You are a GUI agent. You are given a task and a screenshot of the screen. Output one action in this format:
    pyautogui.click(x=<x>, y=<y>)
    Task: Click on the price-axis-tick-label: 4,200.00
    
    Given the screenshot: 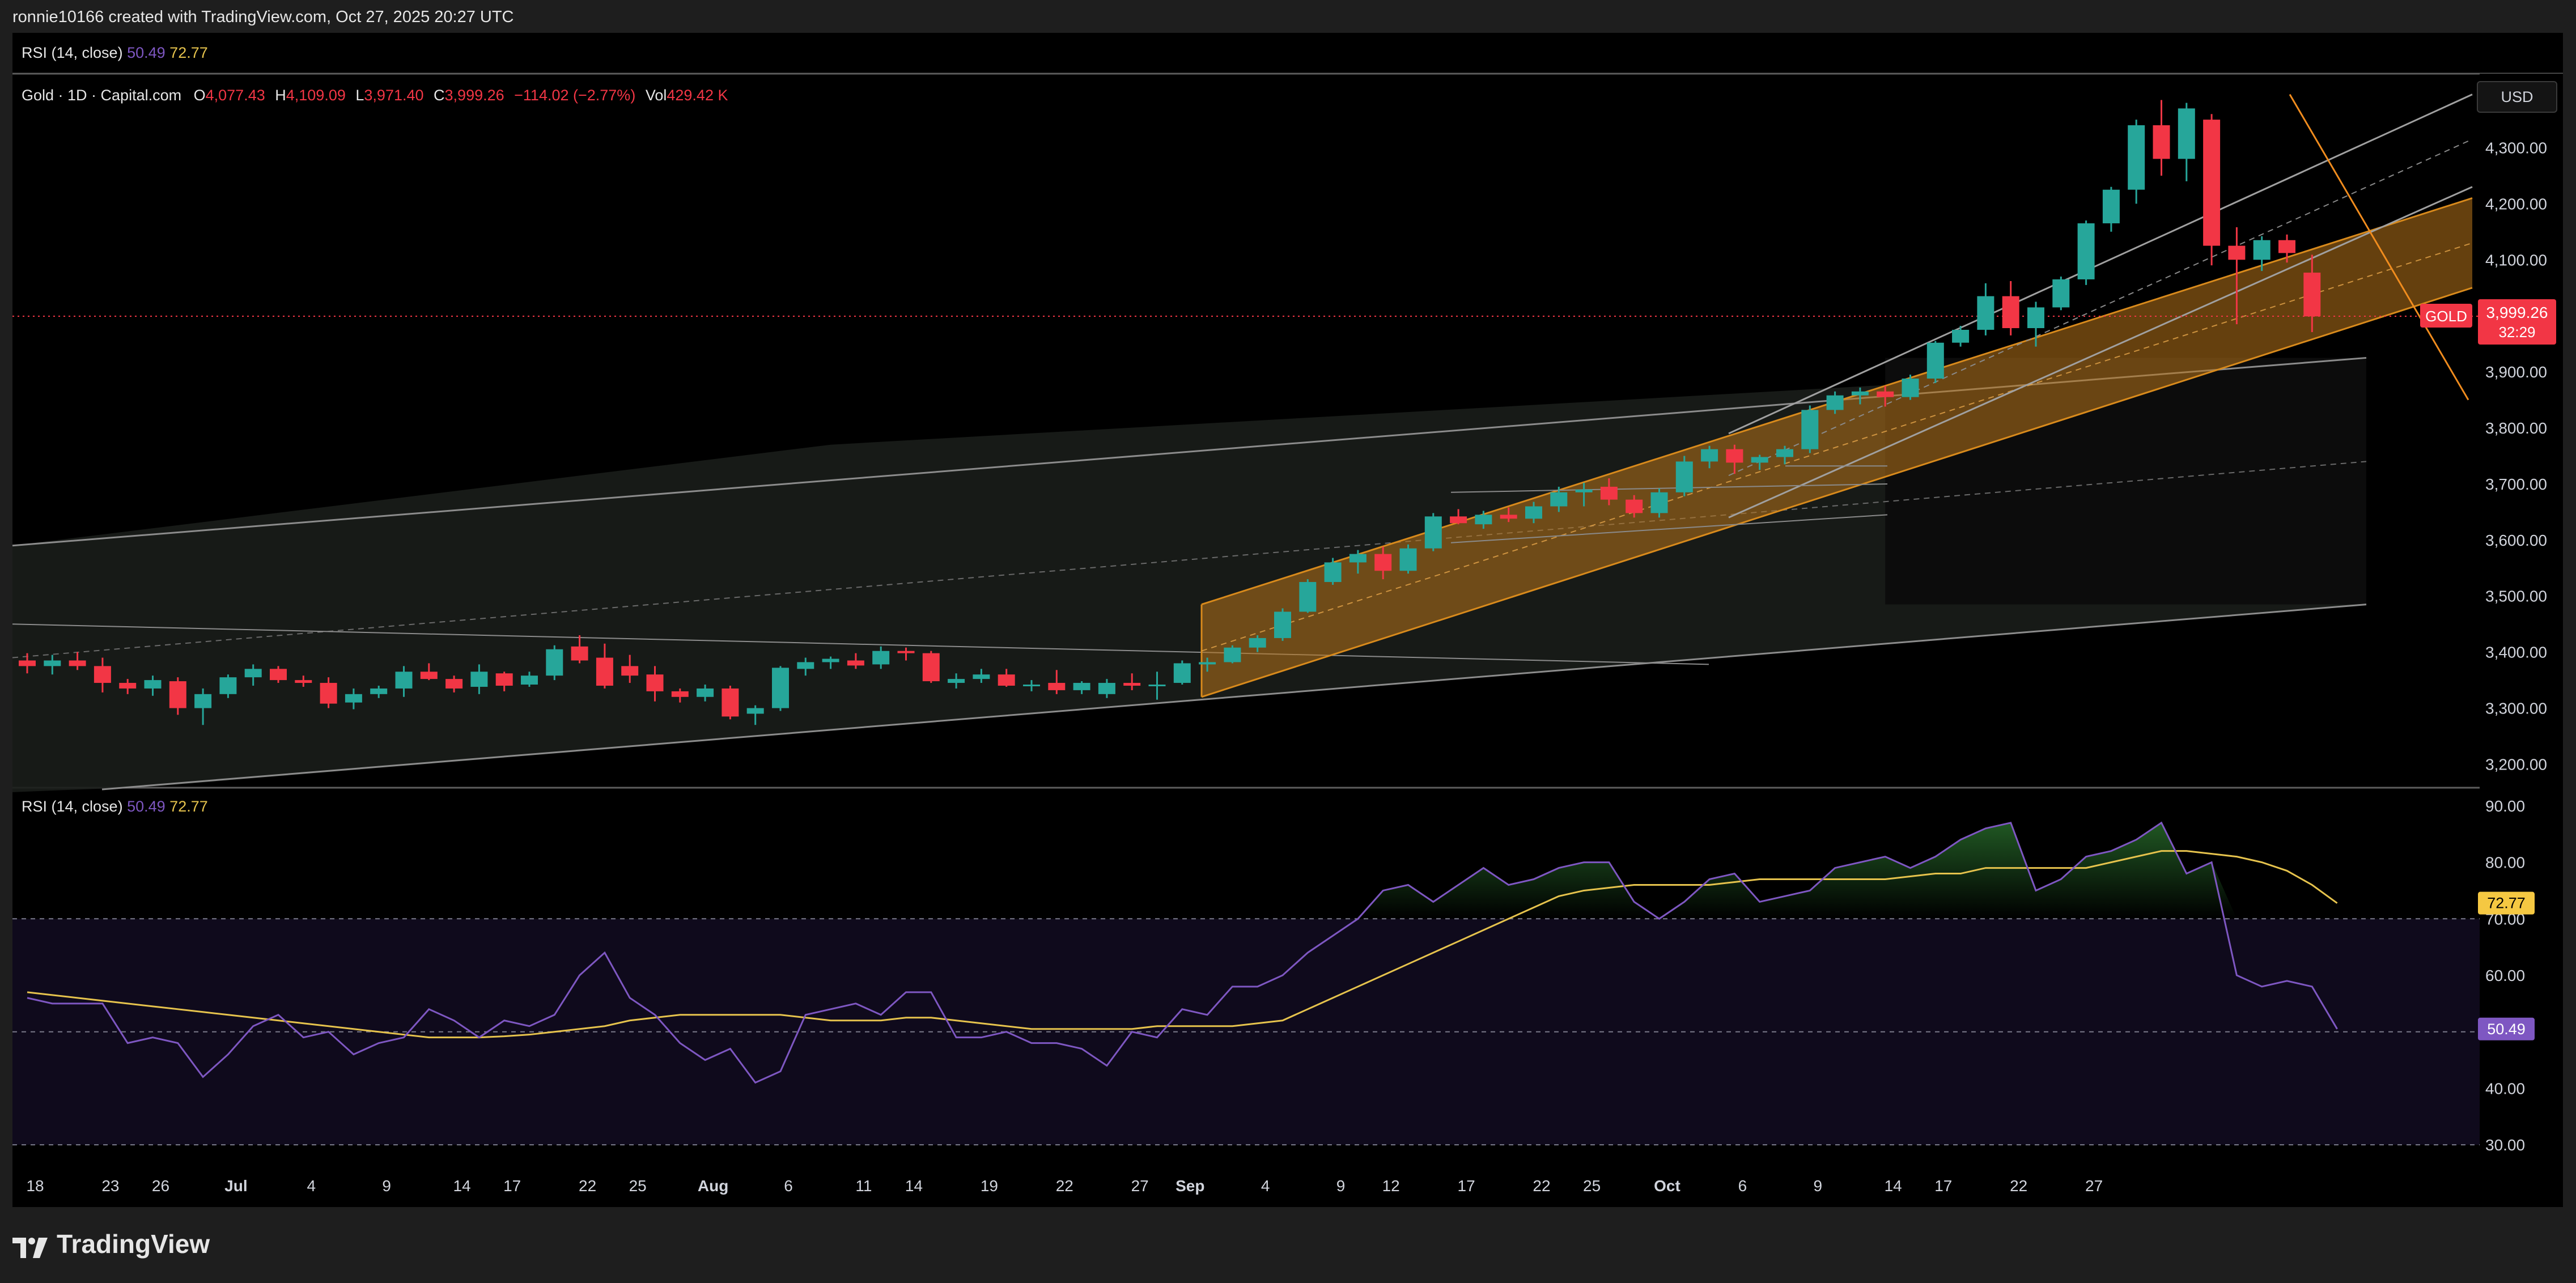 What is the action you would take?
    pyautogui.click(x=2516, y=204)
    